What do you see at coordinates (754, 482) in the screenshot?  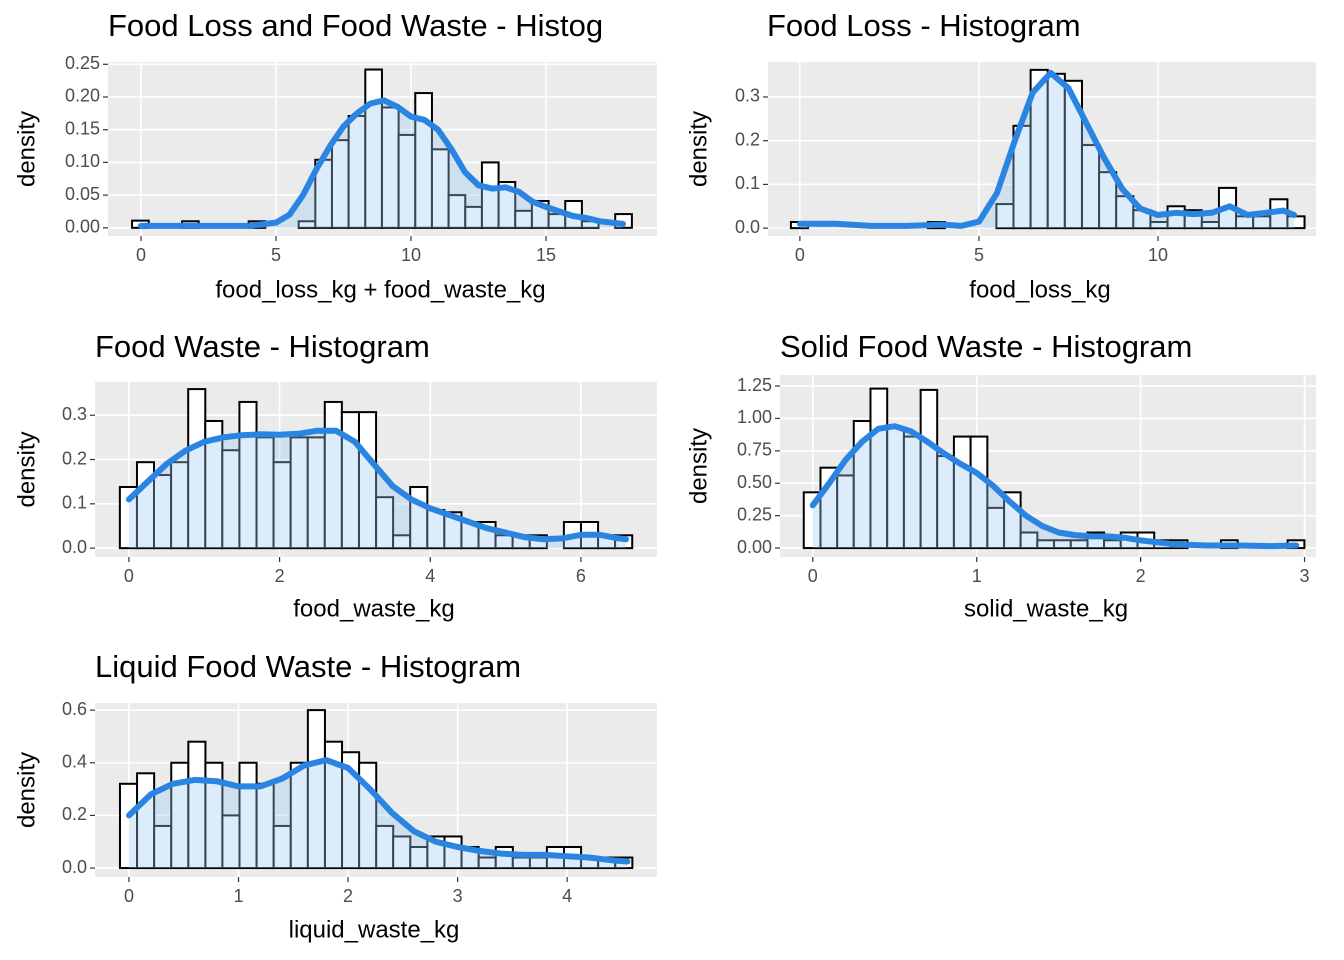 I see `y-tick-label: 0.50` at bounding box center [754, 482].